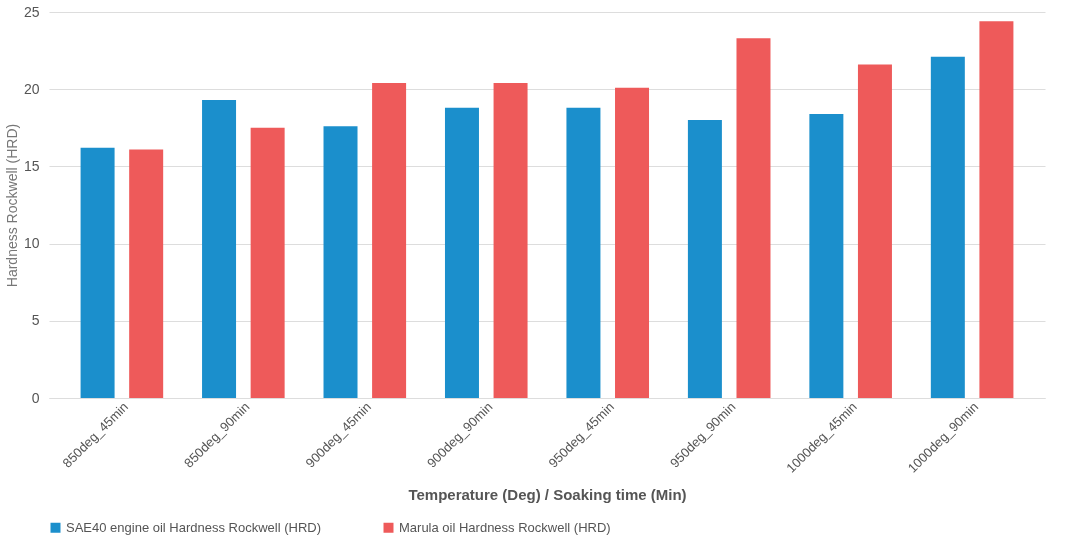 Image resolution: width=1069 pixels, height=551 pixels. I want to click on legend-label: Marula oil Hardness Rockwell (HRD), so click(505, 527).